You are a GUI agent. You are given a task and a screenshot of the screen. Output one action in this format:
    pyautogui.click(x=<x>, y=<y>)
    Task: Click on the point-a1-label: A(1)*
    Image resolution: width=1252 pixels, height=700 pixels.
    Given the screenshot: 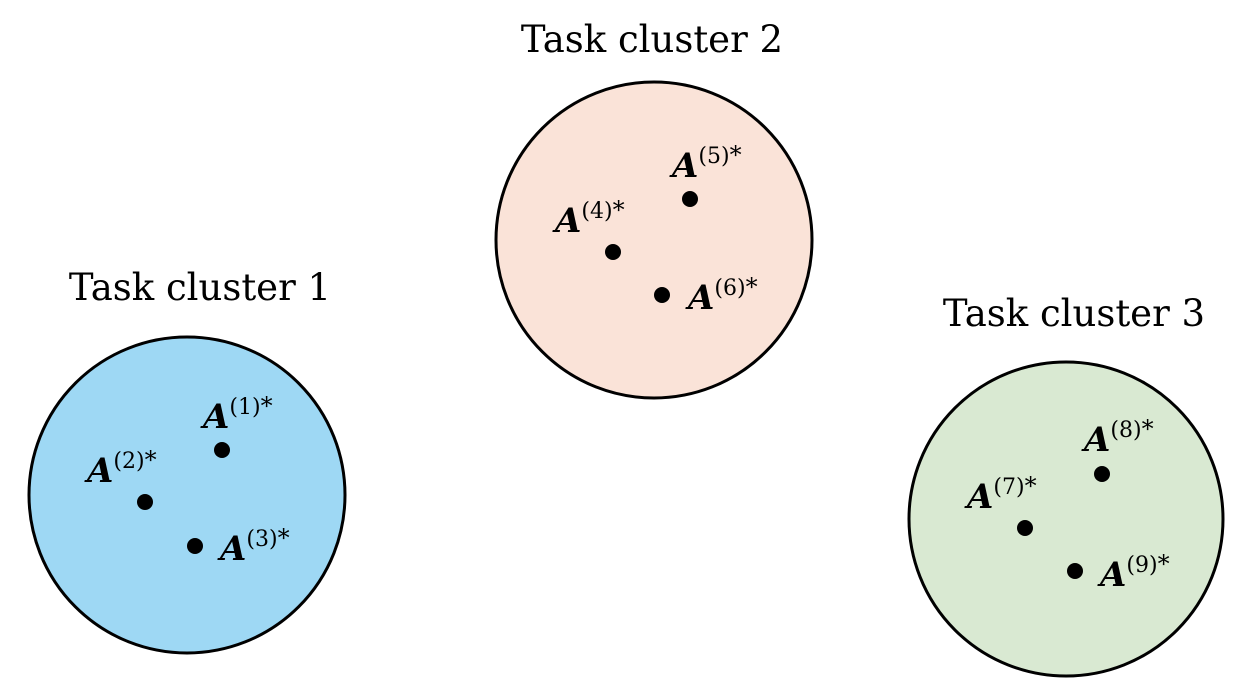 What is the action you would take?
    pyautogui.click(x=236, y=414)
    